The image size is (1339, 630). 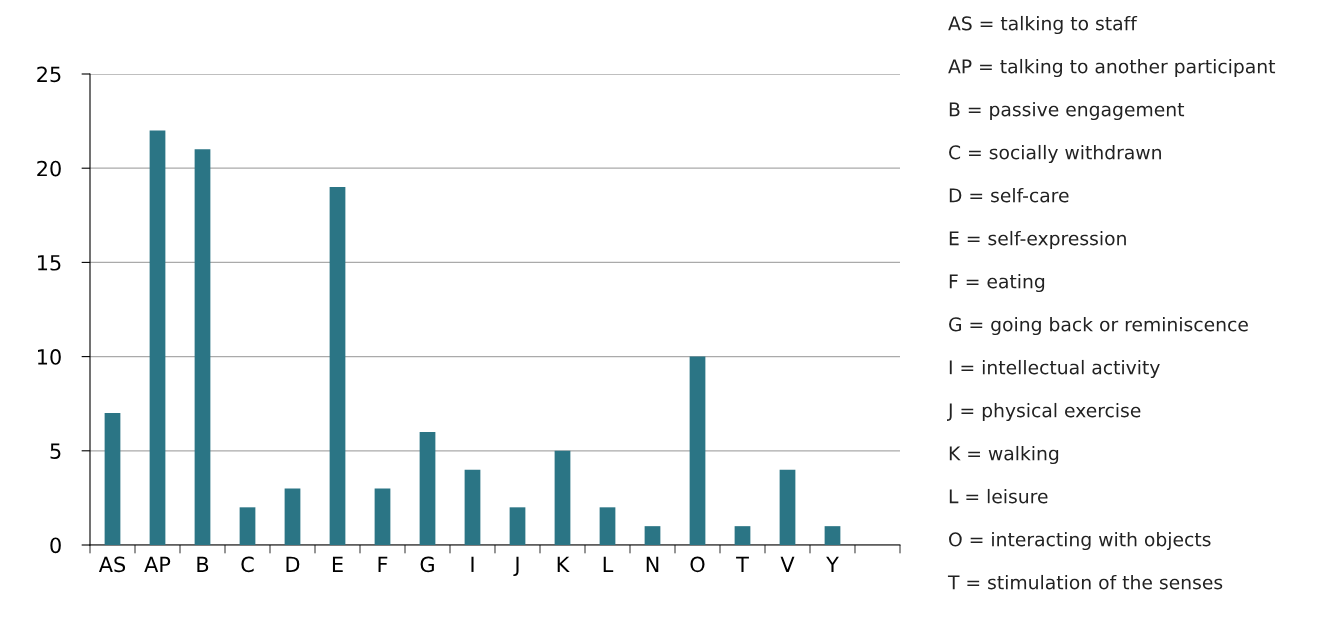 What do you see at coordinates (49, 263) in the screenshot?
I see `y-tick-label: 15` at bounding box center [49, 263].